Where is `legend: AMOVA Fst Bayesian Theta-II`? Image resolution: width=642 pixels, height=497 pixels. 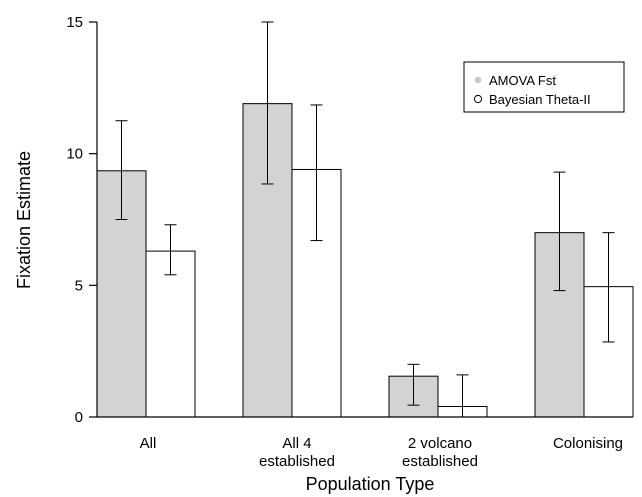 legend: AMOVA Fst Bayesian Theta-II is located at coordinates (544, 87).